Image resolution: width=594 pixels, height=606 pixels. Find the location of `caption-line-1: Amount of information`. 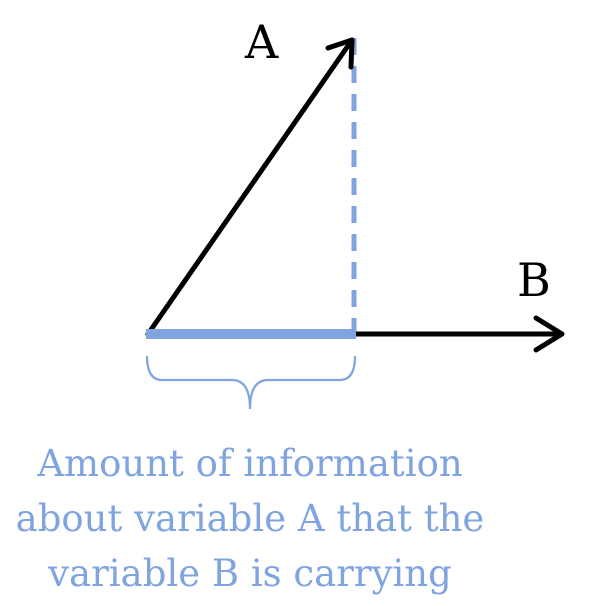

caption-line-1: Amount of information is located at coordinates (250, 463).